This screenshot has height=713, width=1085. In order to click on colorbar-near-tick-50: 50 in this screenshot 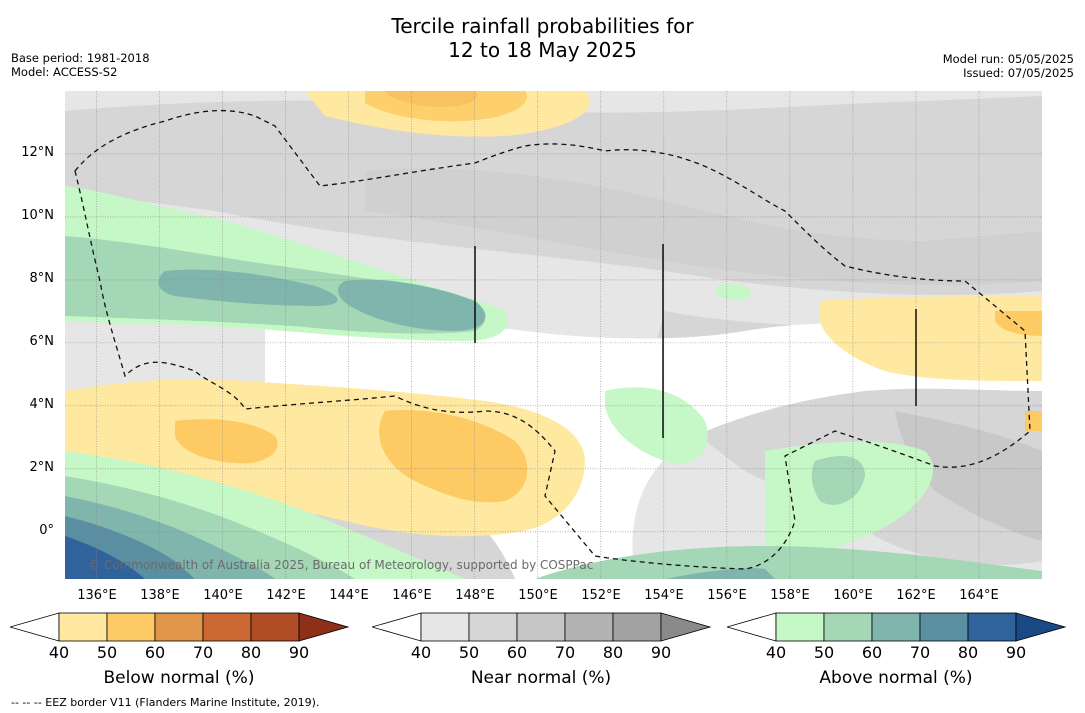, I will do `click(469, 652)`.